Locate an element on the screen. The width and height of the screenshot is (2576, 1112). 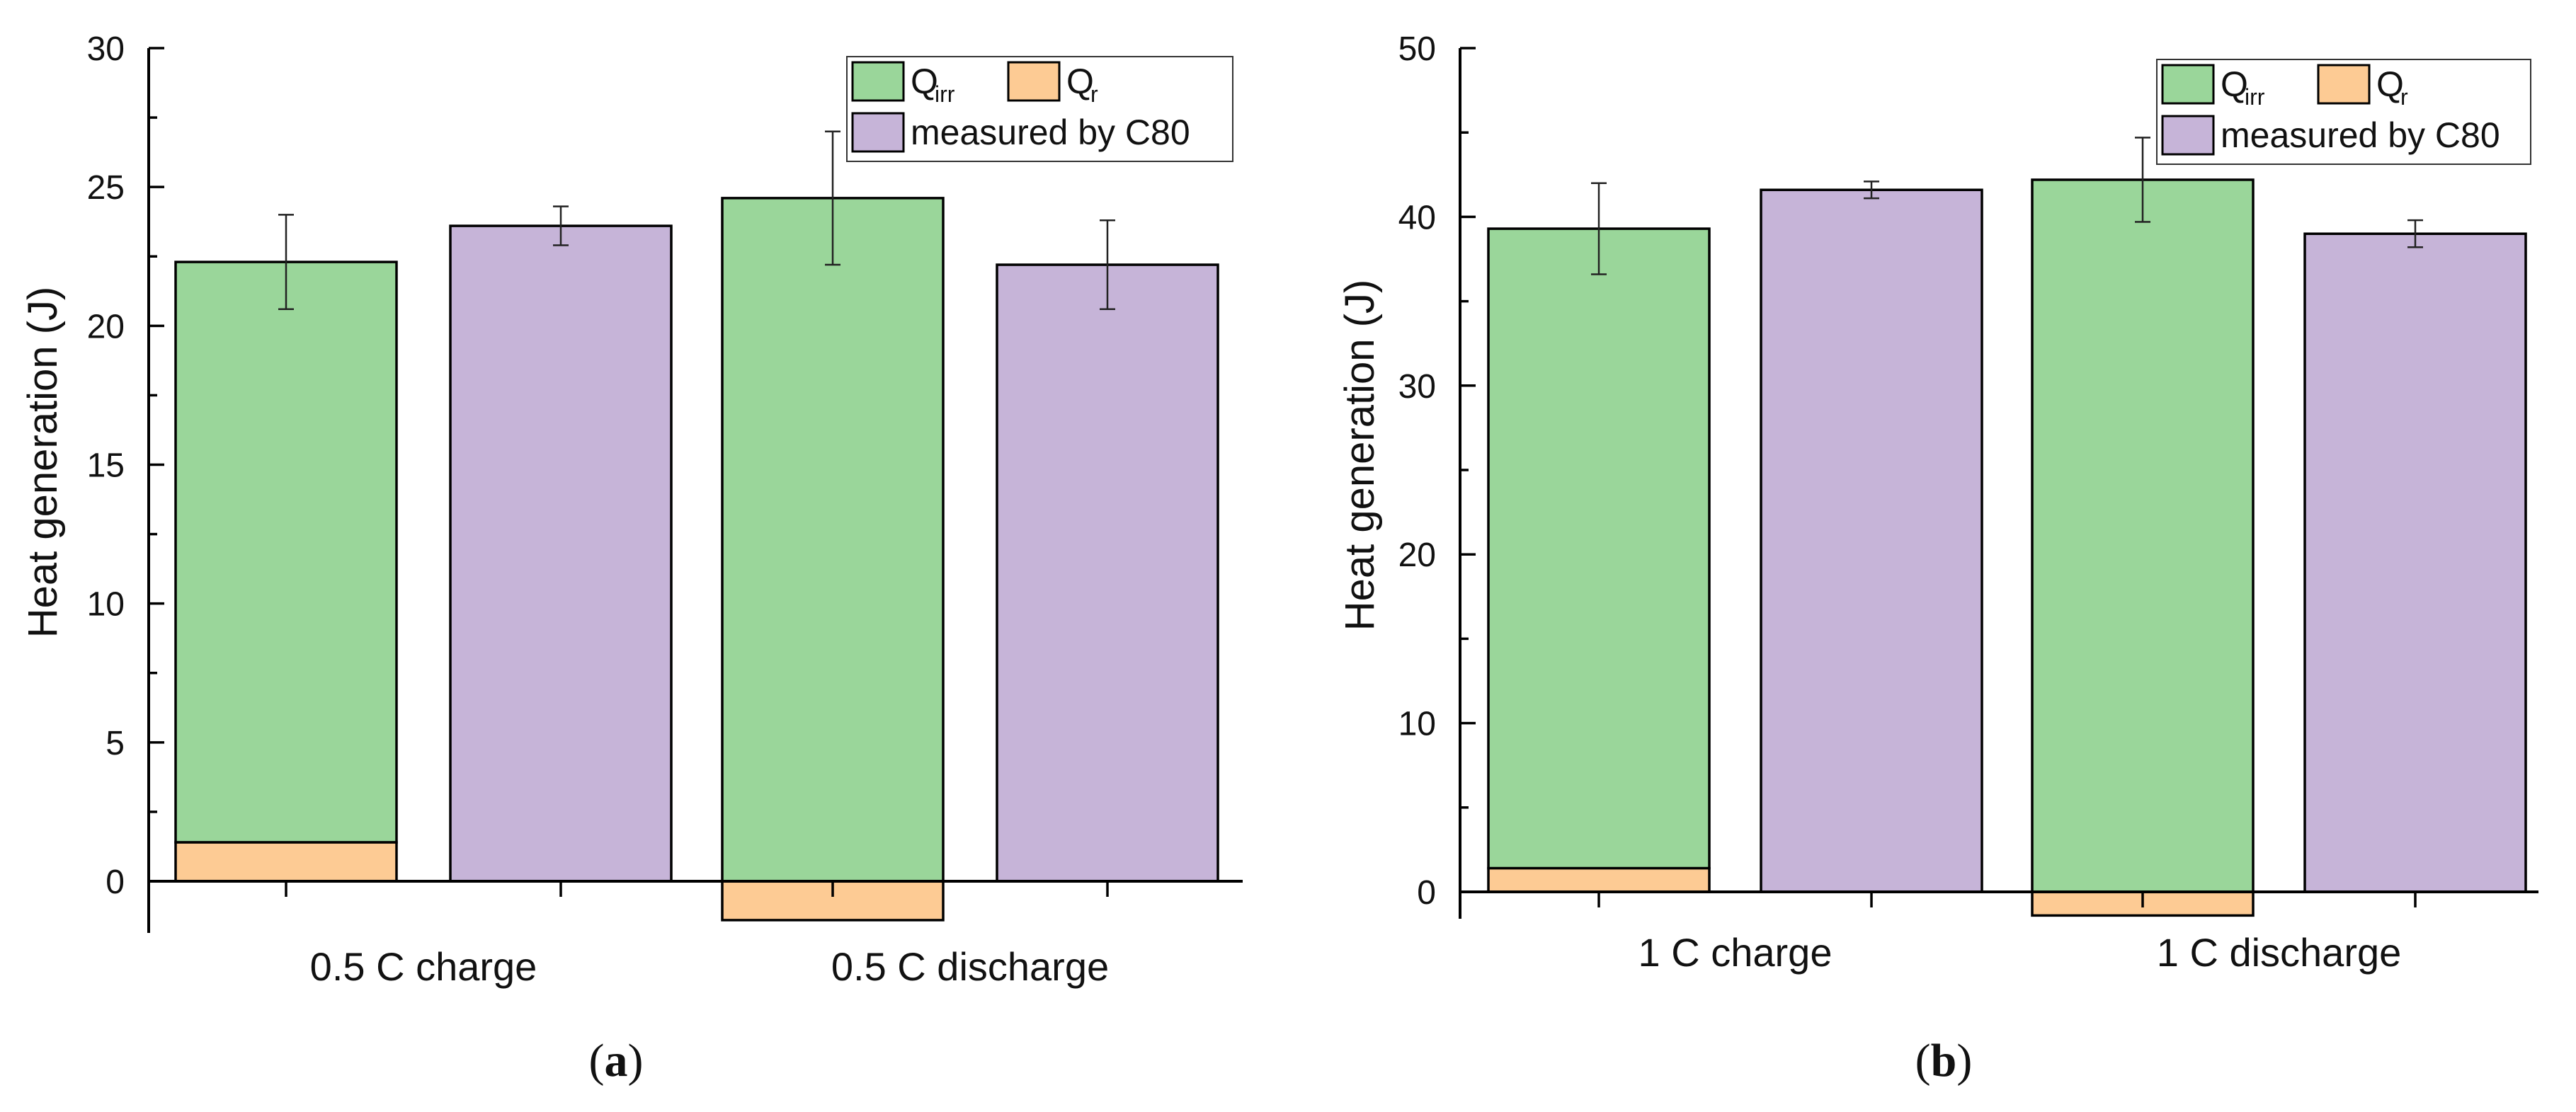
panel-label-letter: a is located at coordinates (616, 1061).